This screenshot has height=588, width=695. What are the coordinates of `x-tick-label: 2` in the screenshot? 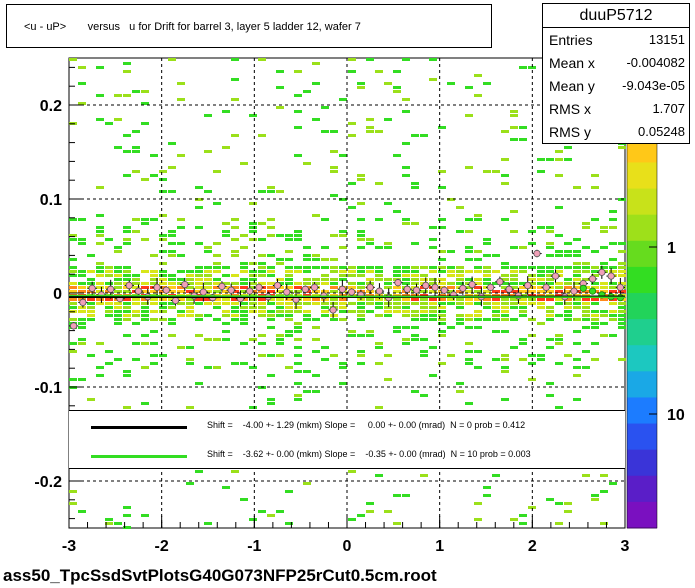 It's located at (532, 546).